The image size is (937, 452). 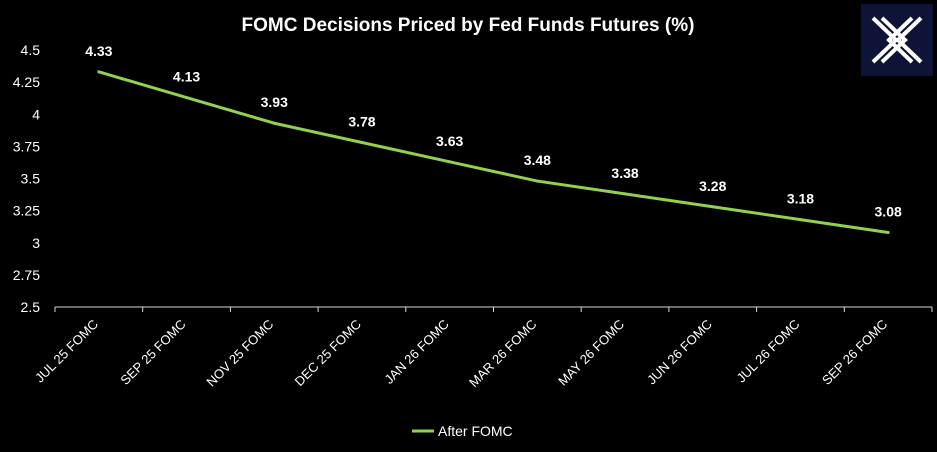 What do you see at coordinates (152, 352) in the screenshot?
I see `x-tick-label: SEP 25 FOMC` at bounding box center [152, 352].